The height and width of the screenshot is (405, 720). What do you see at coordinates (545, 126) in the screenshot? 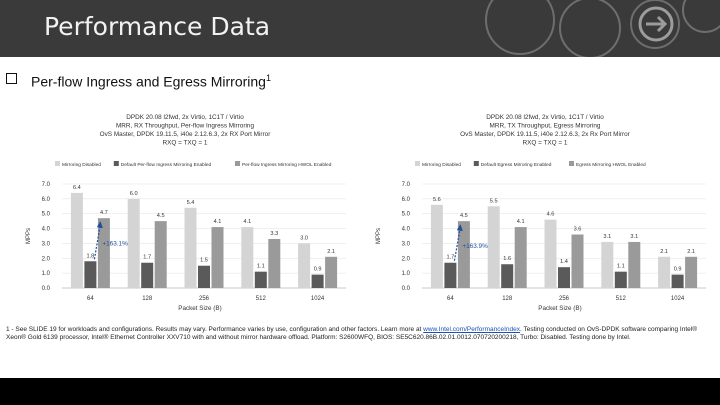
I see `chart-title-line: MRR, TX Throughput, Egress Mirroring` at bounding box center [545, 126].